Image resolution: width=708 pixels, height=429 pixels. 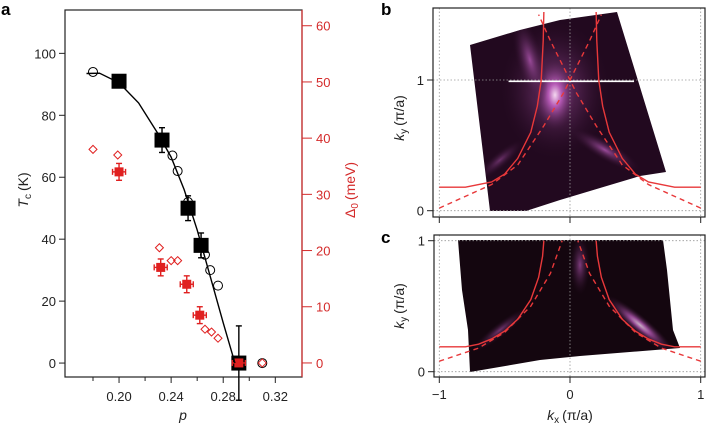 What do you see at coordinates (648, 100) in the screenshot?
I see `fermi-surface-solid-right` at bounding box center [648, 100].